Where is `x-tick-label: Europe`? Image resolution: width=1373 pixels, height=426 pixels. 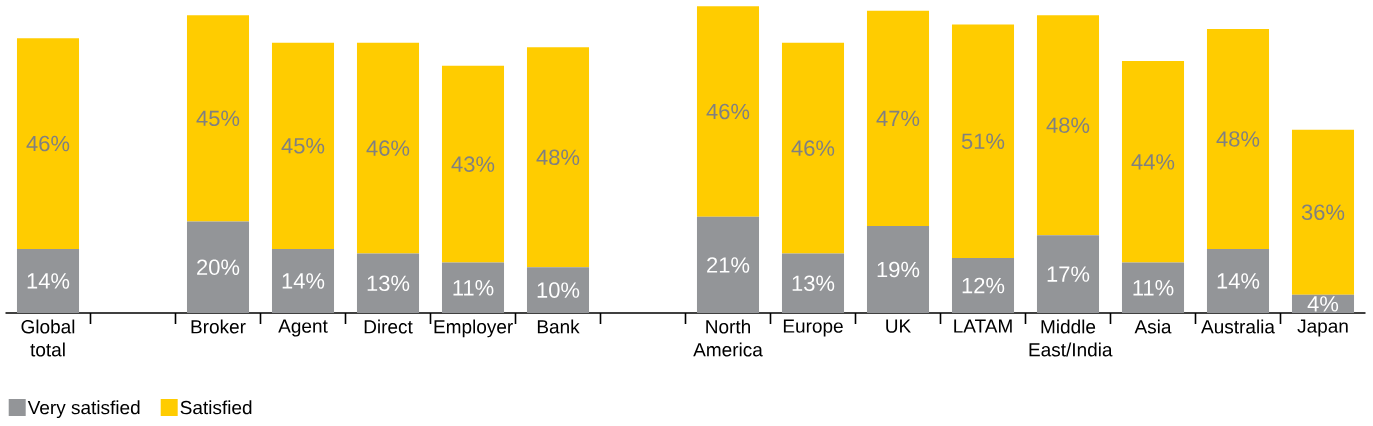 x-tick-label: Europe is located at coordinates (813, 328).